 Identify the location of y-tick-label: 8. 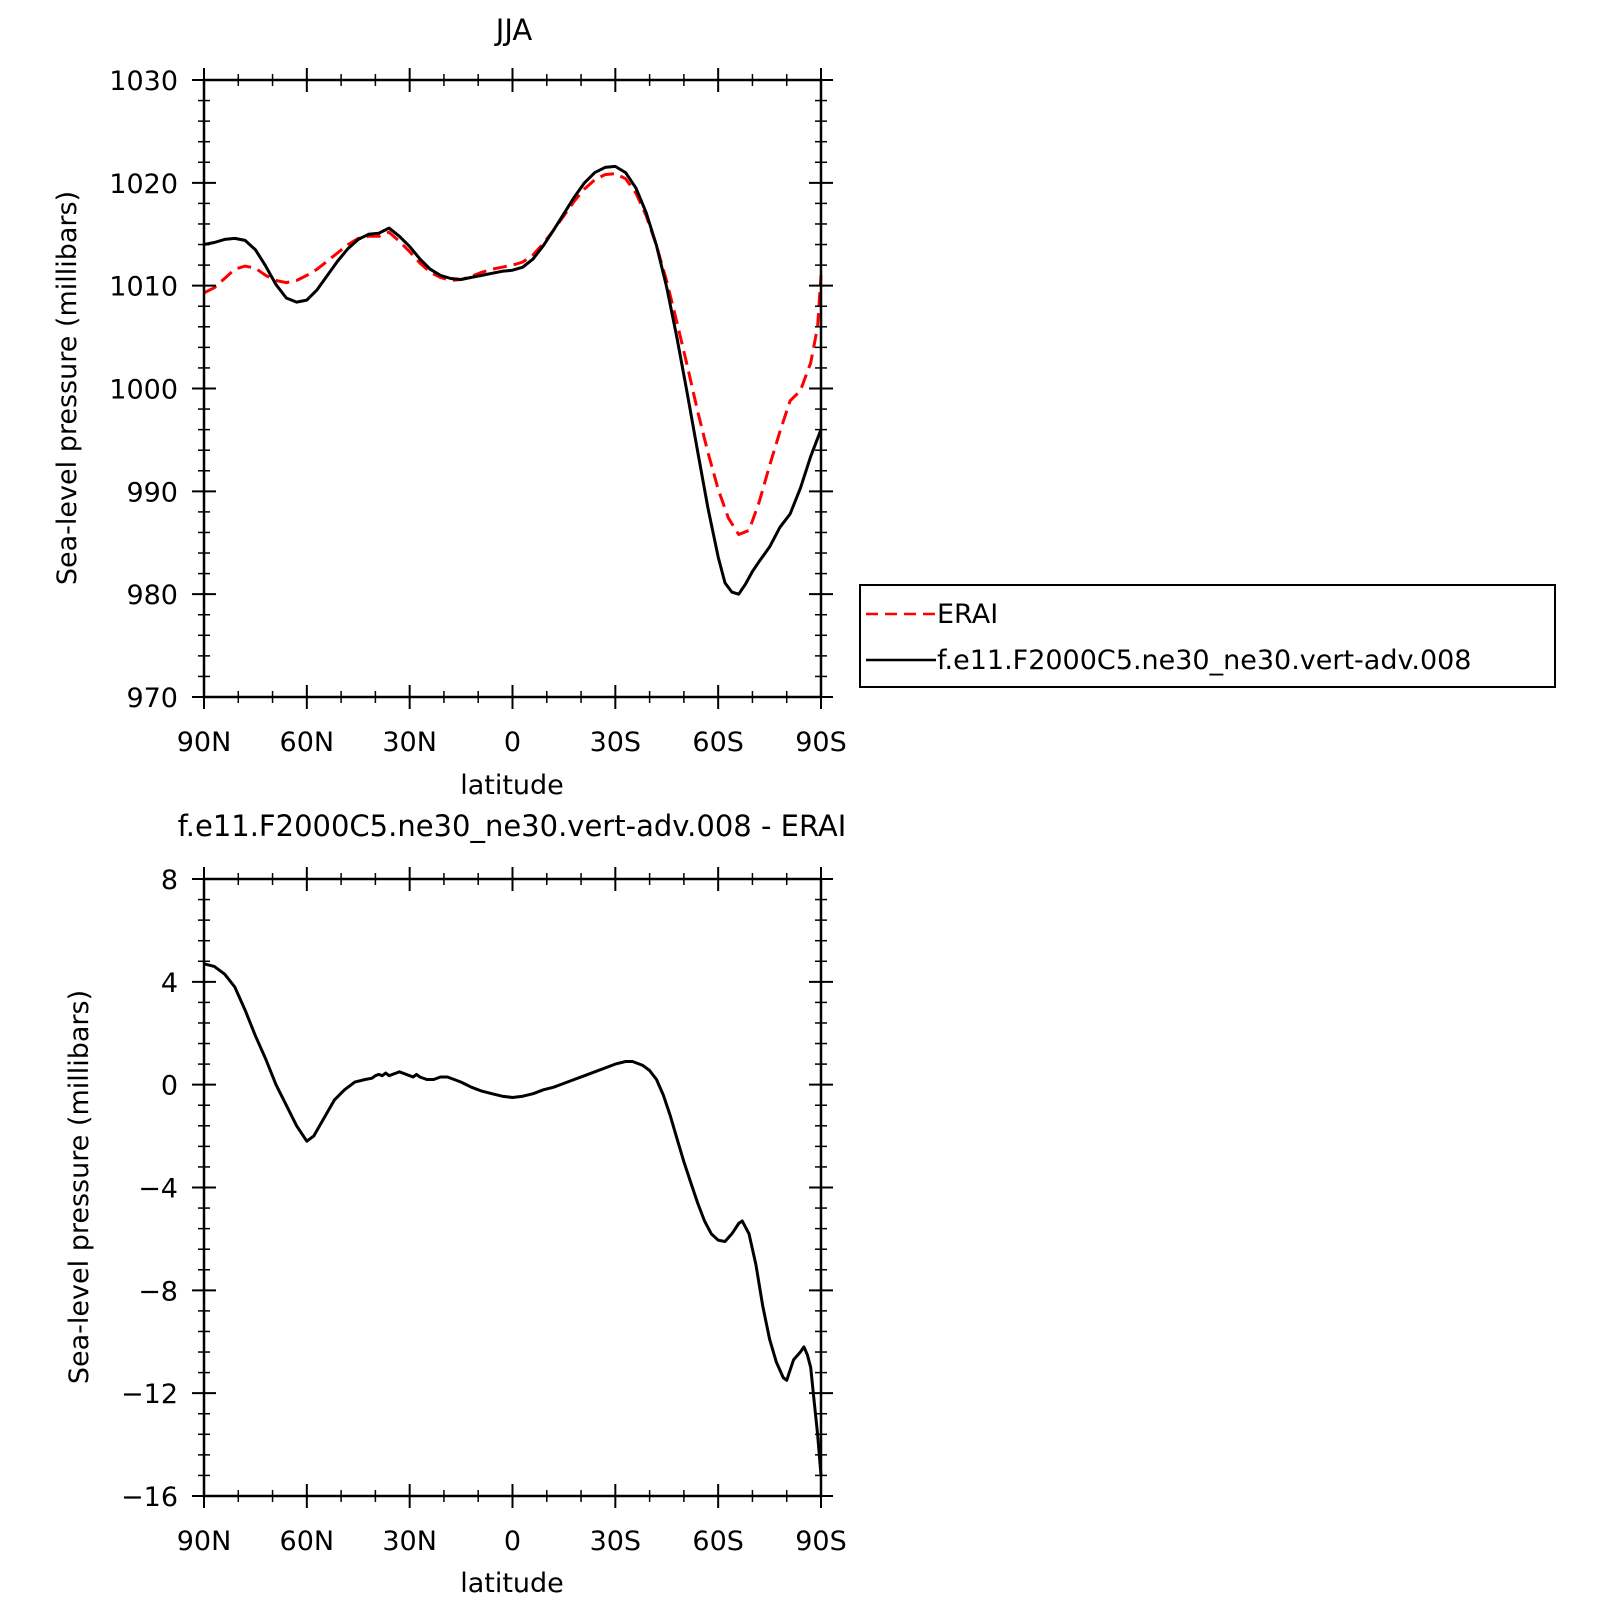
(169, 880).